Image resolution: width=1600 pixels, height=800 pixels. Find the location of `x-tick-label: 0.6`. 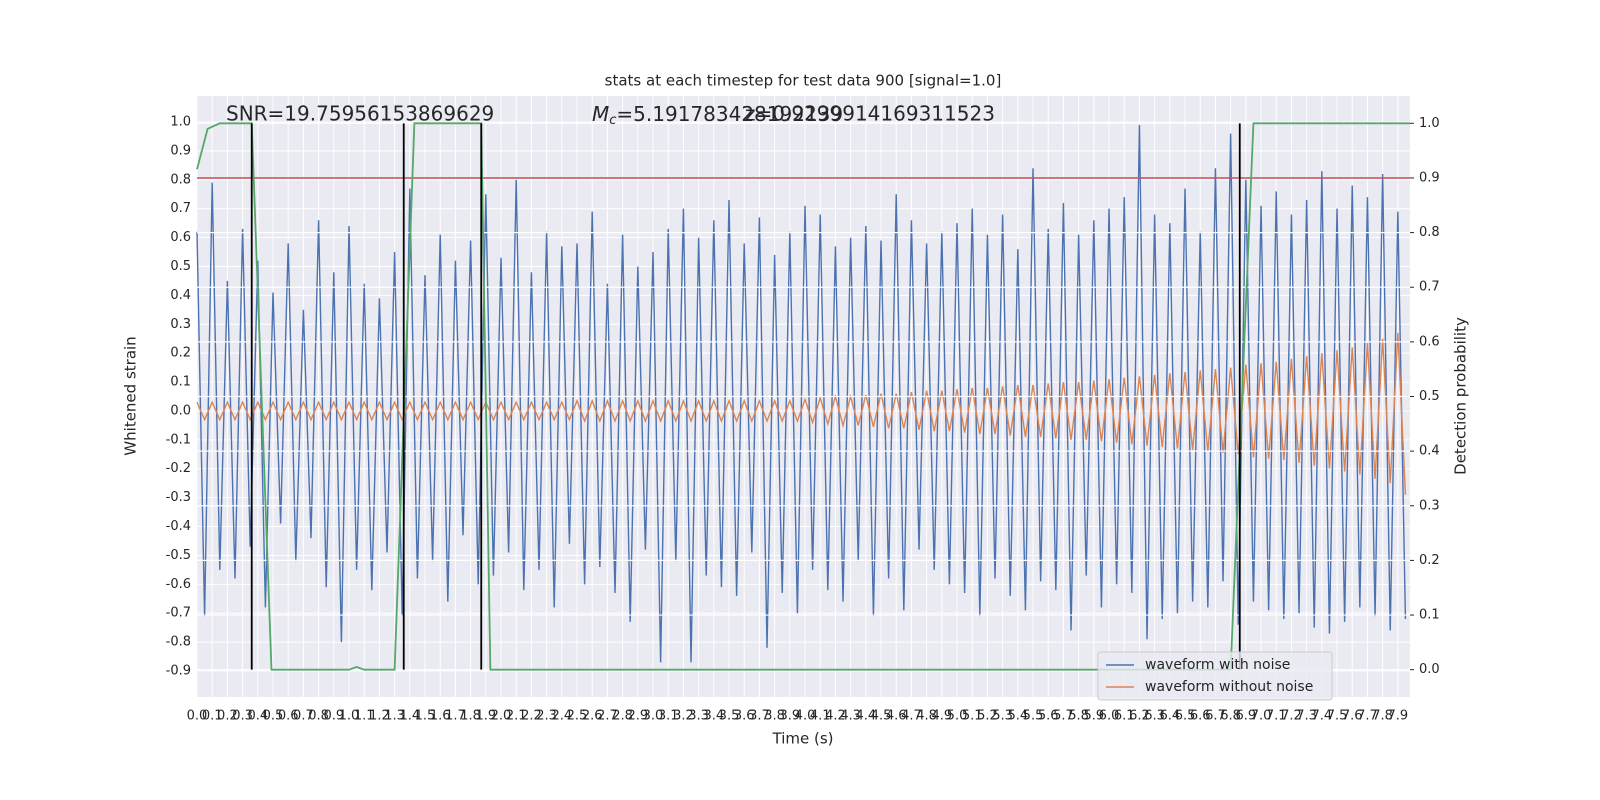

x-tick-label: 0.6 is located at coordinates (288, 716).